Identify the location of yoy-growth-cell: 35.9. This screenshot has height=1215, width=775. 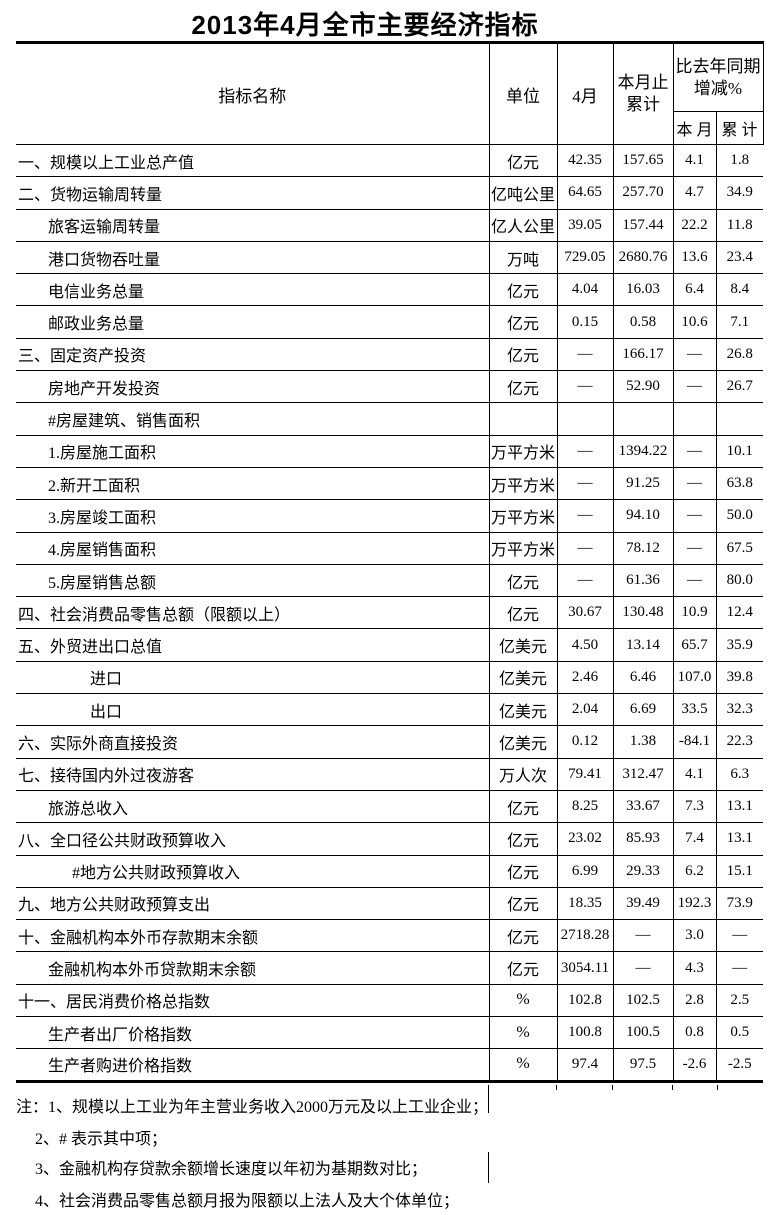
(739, 645).